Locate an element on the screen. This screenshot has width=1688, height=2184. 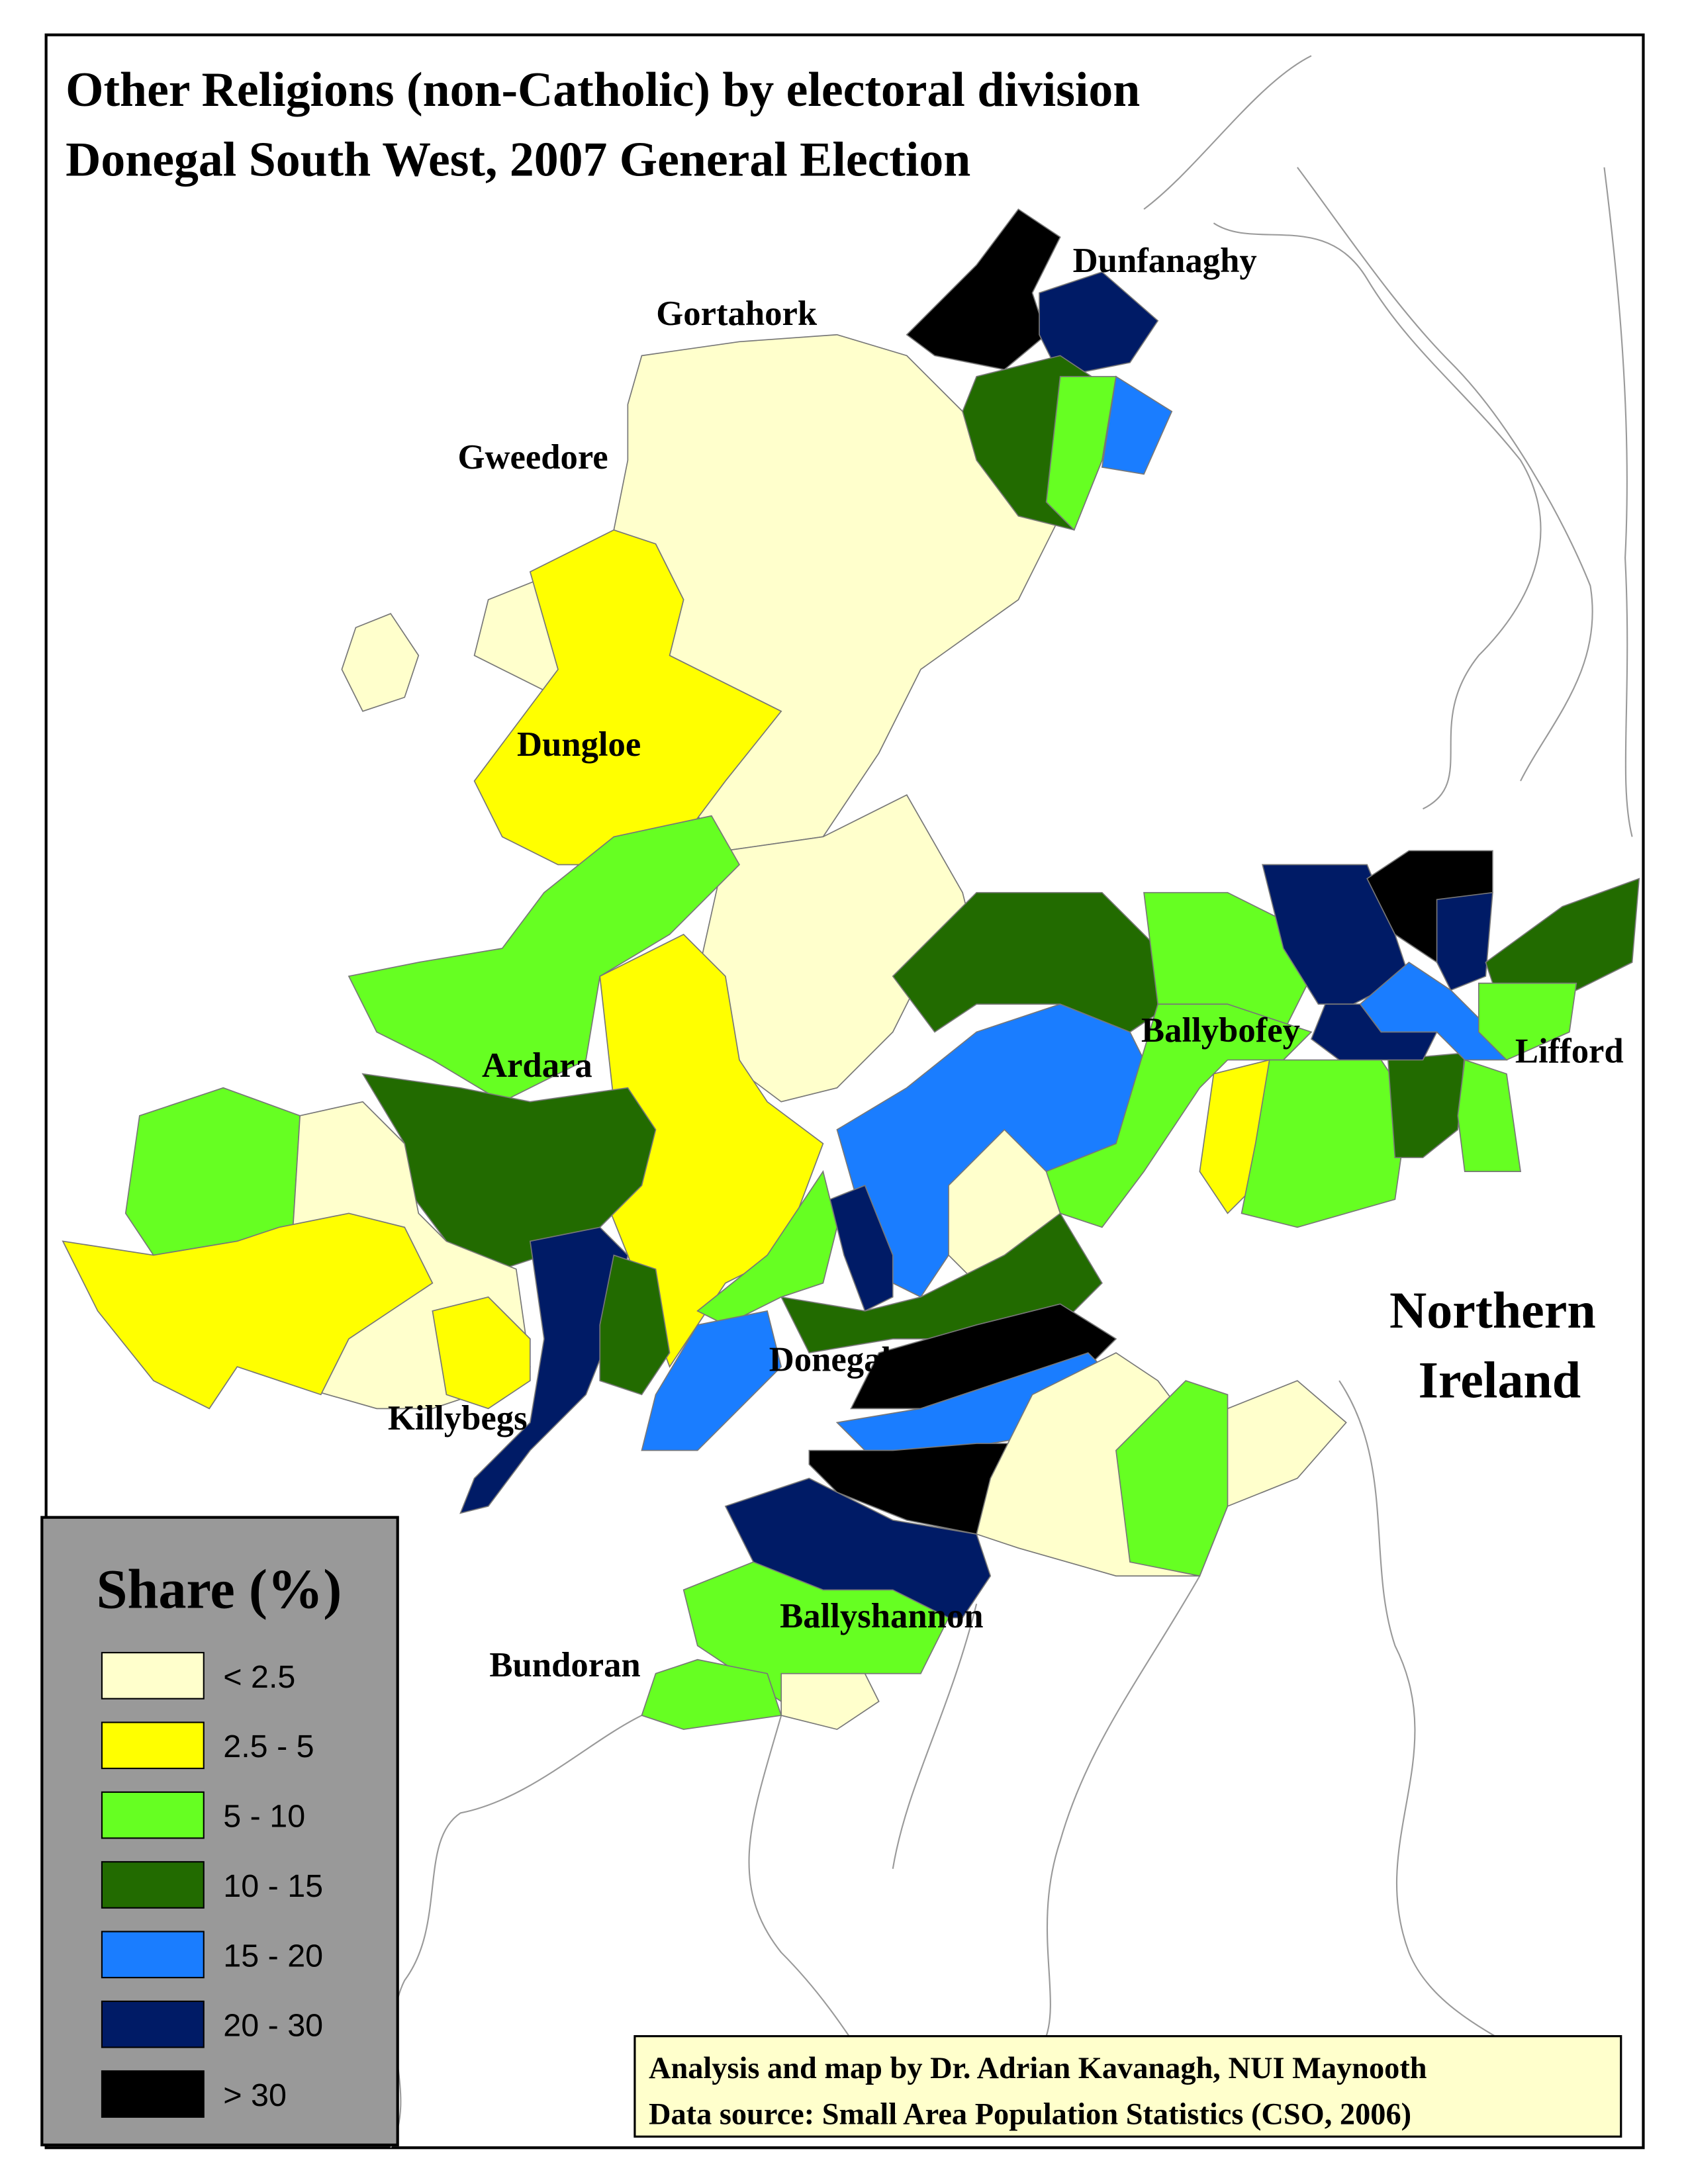
place-label: Dungloe is located at coordinates (579, 744).